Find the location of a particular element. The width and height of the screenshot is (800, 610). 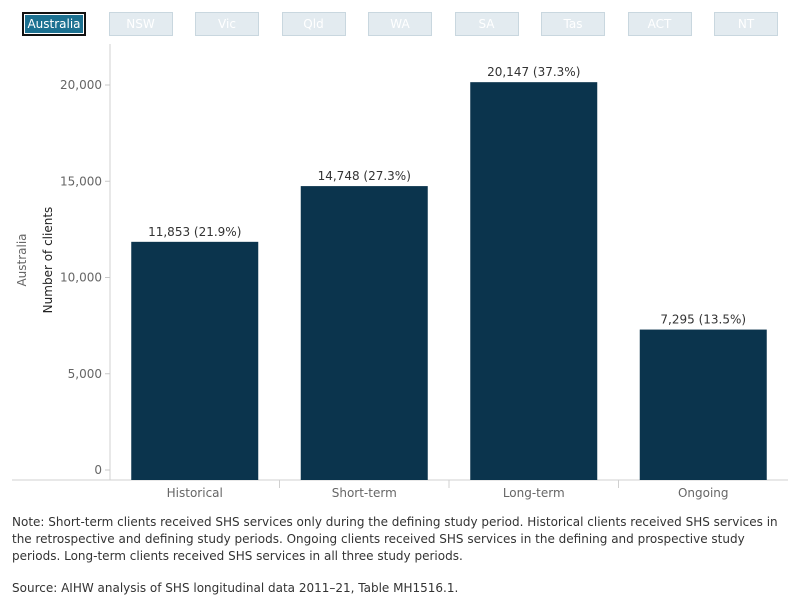

tab-act: ACT is located at coordinates (659, 24).